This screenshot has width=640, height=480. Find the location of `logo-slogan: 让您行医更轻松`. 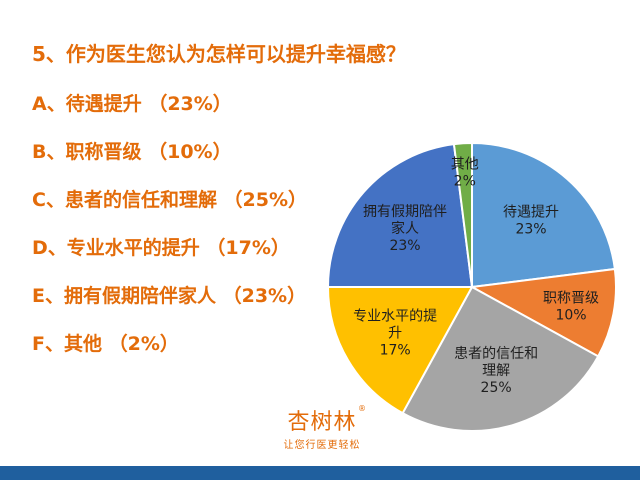

logo-slogan: 让您行医更轻松 is located at coordinates (322, 445).